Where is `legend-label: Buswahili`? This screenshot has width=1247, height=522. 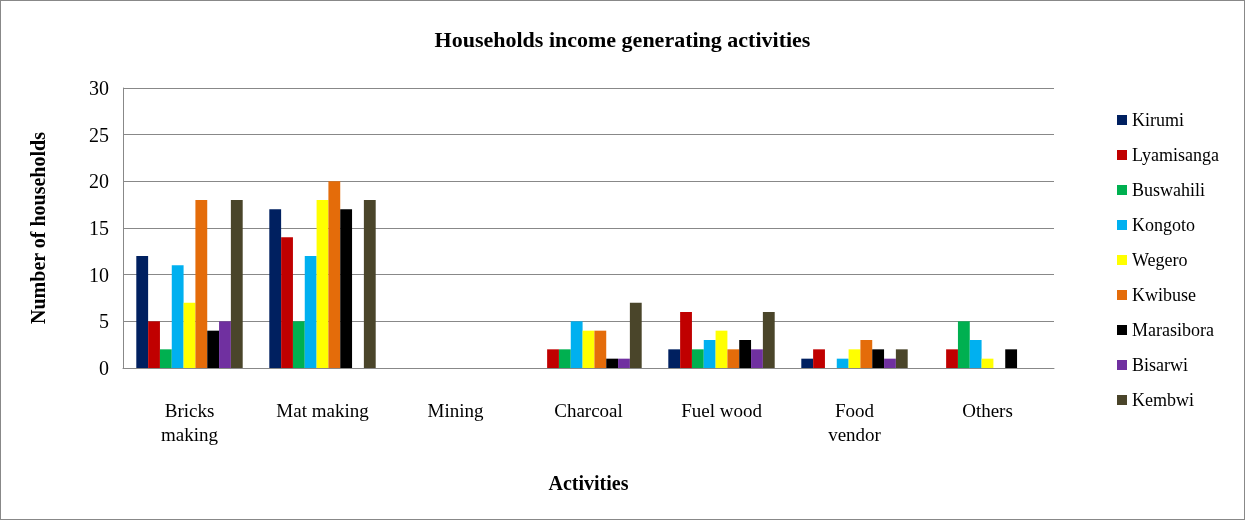 legend-label: Buswahili is located at coordinates (1169, 190).